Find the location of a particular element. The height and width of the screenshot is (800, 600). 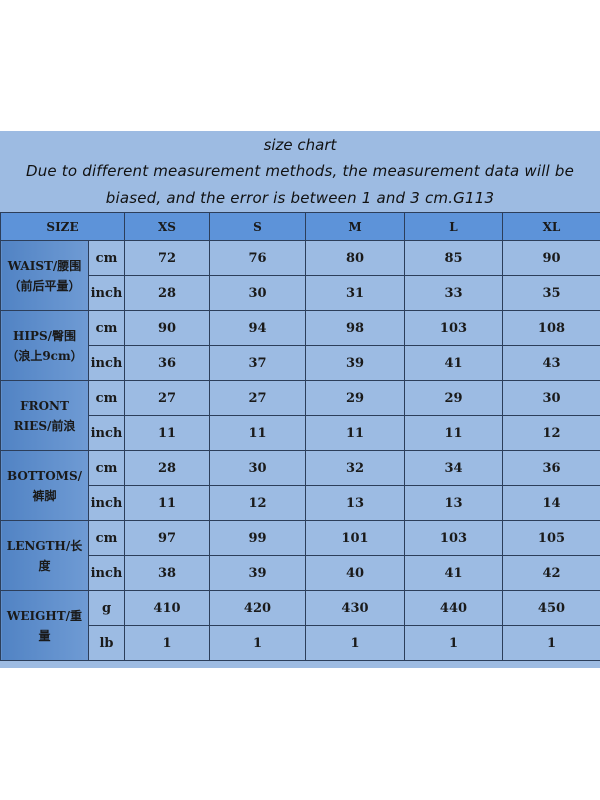

table-row: lb 1 1 1 1 1 is located at coordinates (300, 643).